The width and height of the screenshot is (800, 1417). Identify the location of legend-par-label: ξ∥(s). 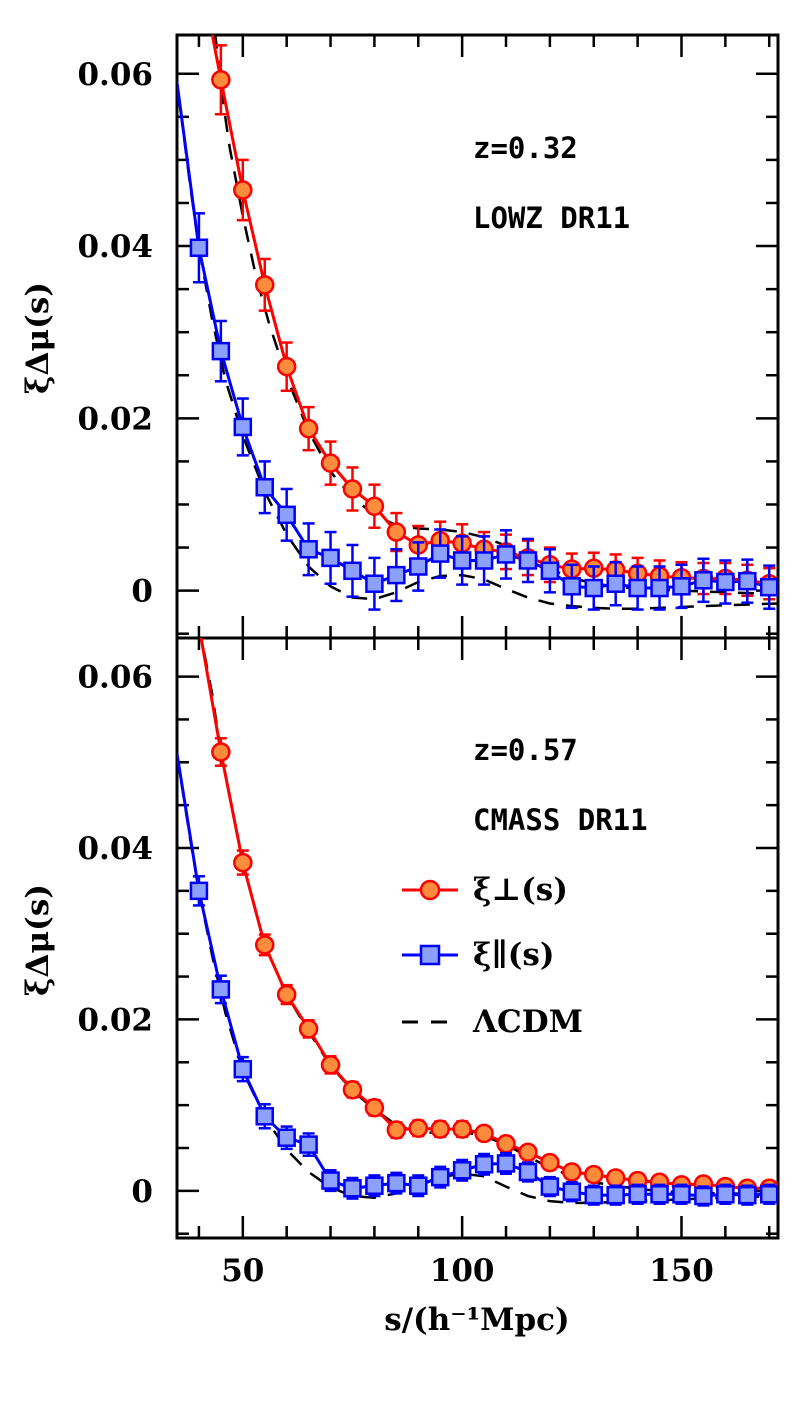
(514, 955).